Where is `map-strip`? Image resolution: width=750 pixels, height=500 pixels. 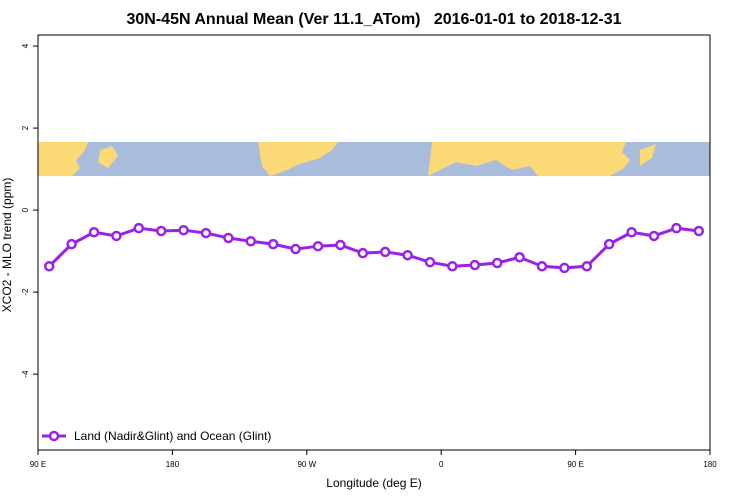 map-strip is located at coordinates (374, 159).